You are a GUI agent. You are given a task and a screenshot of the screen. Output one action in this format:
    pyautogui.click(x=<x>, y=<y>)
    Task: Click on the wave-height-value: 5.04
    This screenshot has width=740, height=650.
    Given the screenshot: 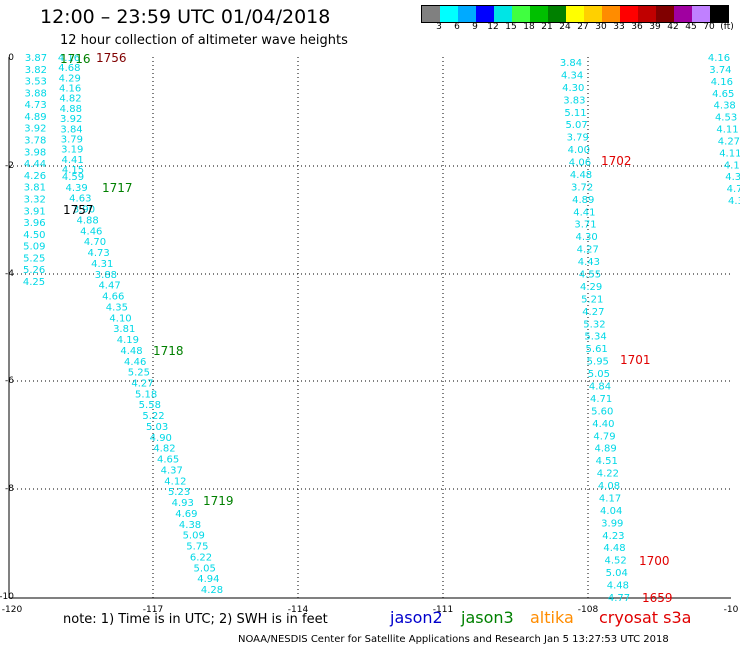 What is the action you would take?
    pyautogui.click(x=617, y=573)
    